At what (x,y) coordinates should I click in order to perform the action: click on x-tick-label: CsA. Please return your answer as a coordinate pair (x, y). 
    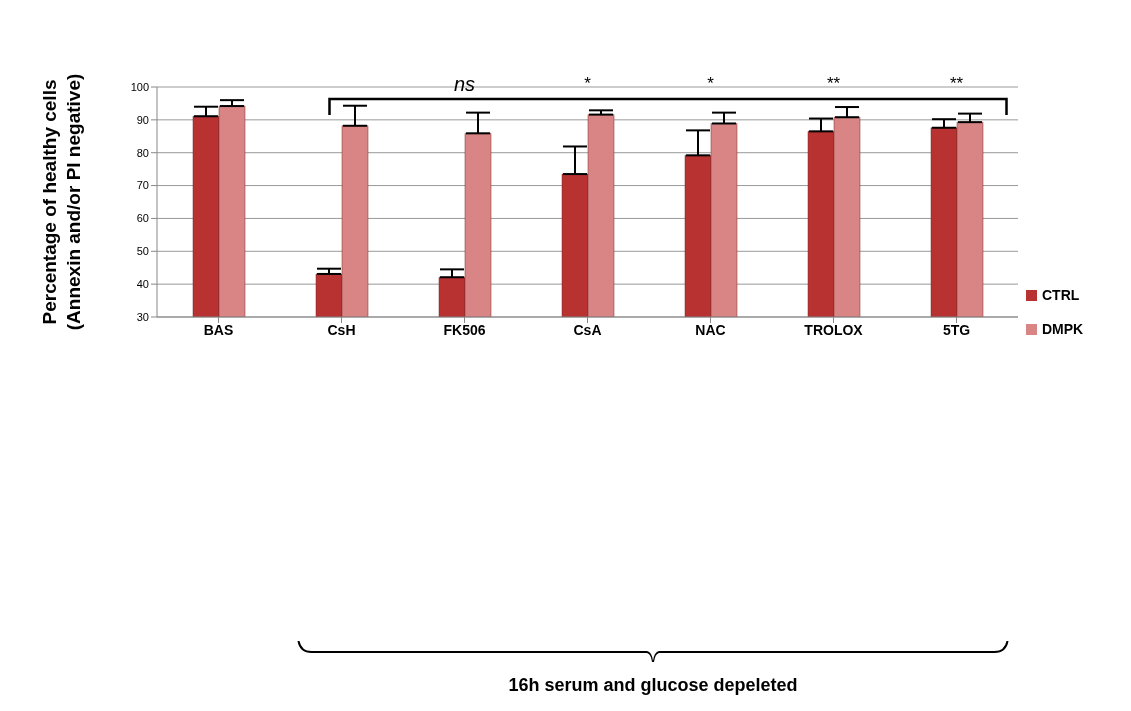
    Looking at the image, I should click on (587, 329).